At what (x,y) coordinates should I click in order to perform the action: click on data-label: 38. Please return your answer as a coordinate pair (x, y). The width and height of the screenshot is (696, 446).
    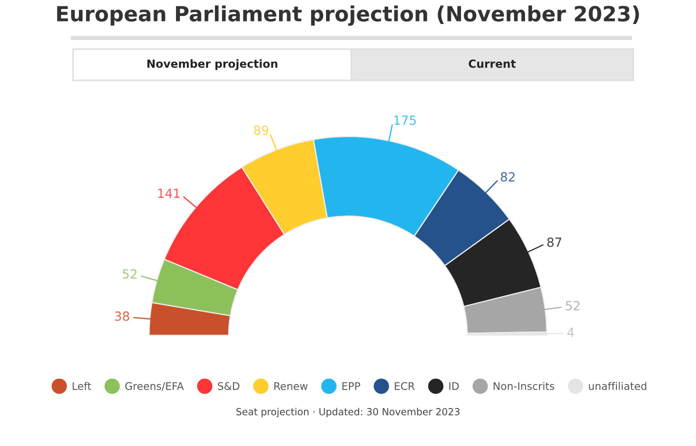
    Looking at the image, I should click on (122, 316).